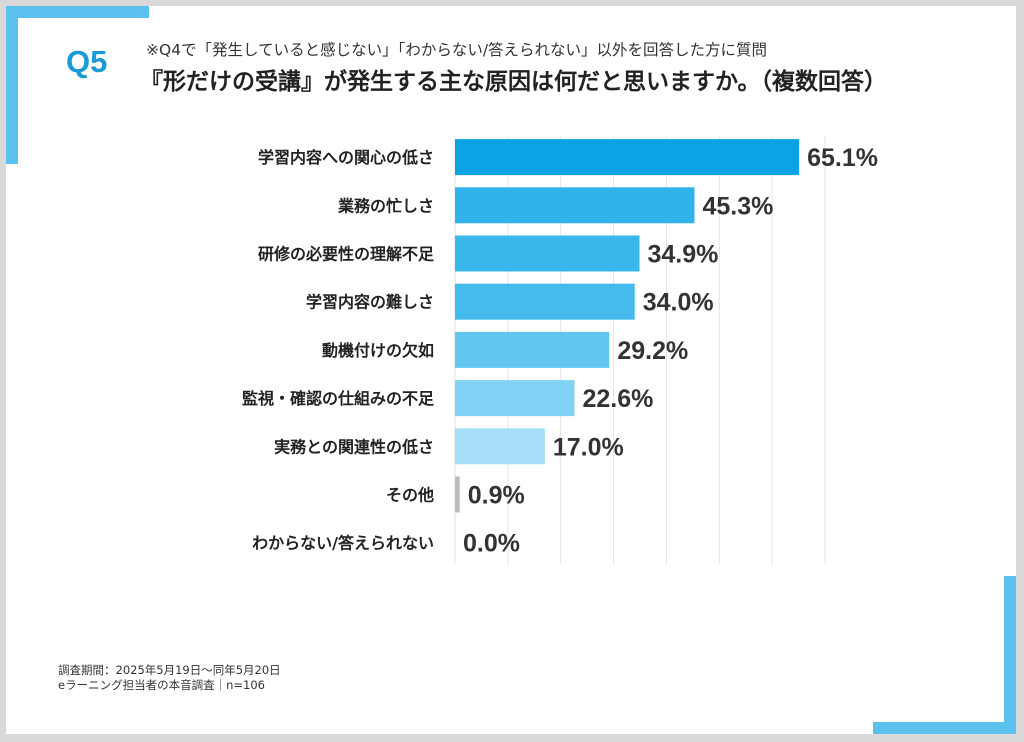  Describe the element at coordinates (12, 85) in the screenshot. I see `corner-accent-top-left-vertical` at that location.